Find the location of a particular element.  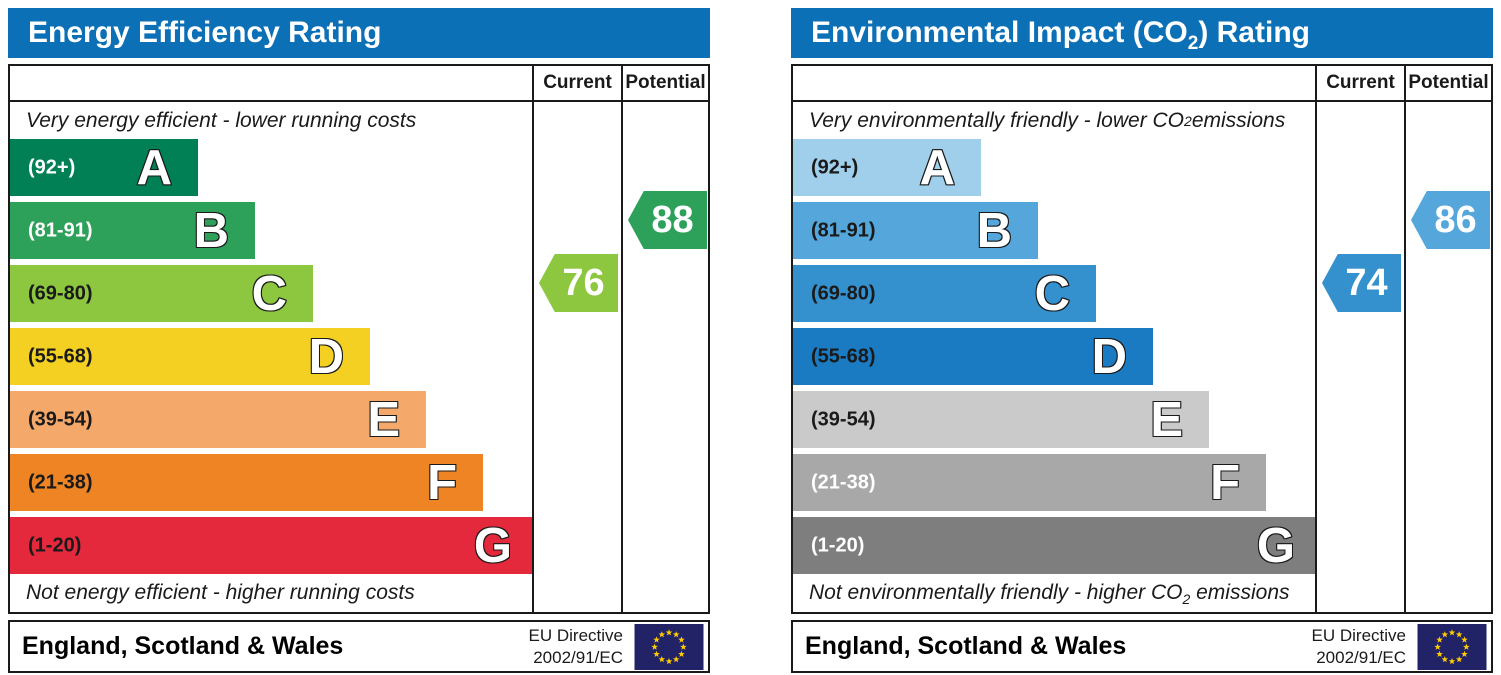

panel-title: Energy Efficiency Rating is located at coordinates (359, 33).